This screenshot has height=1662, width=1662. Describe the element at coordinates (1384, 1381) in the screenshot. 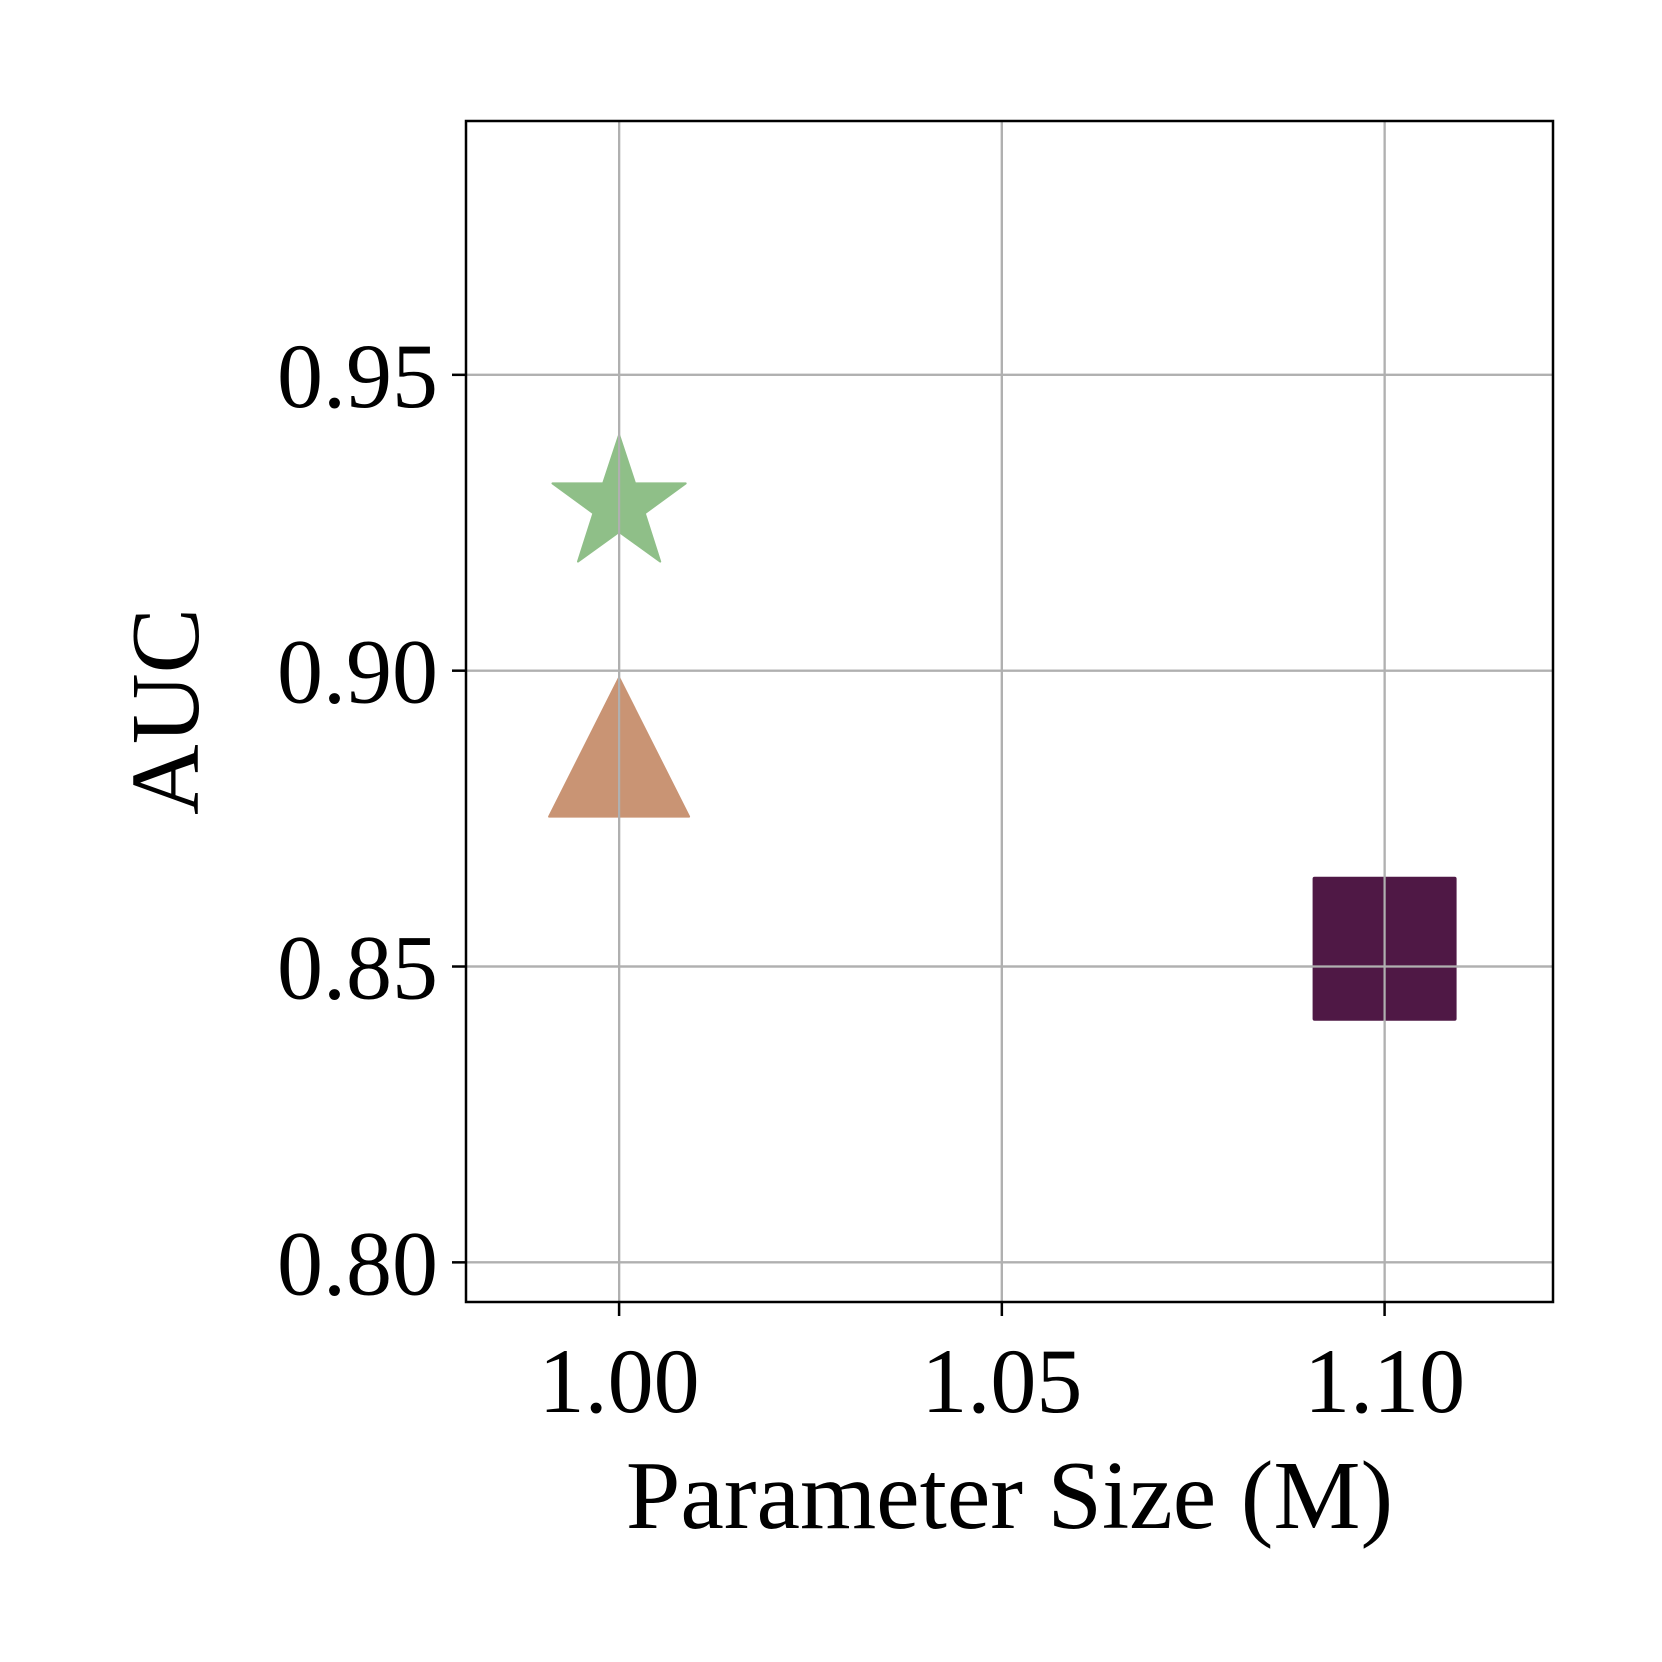

I see `x-tick-label: 1.10` at that location.